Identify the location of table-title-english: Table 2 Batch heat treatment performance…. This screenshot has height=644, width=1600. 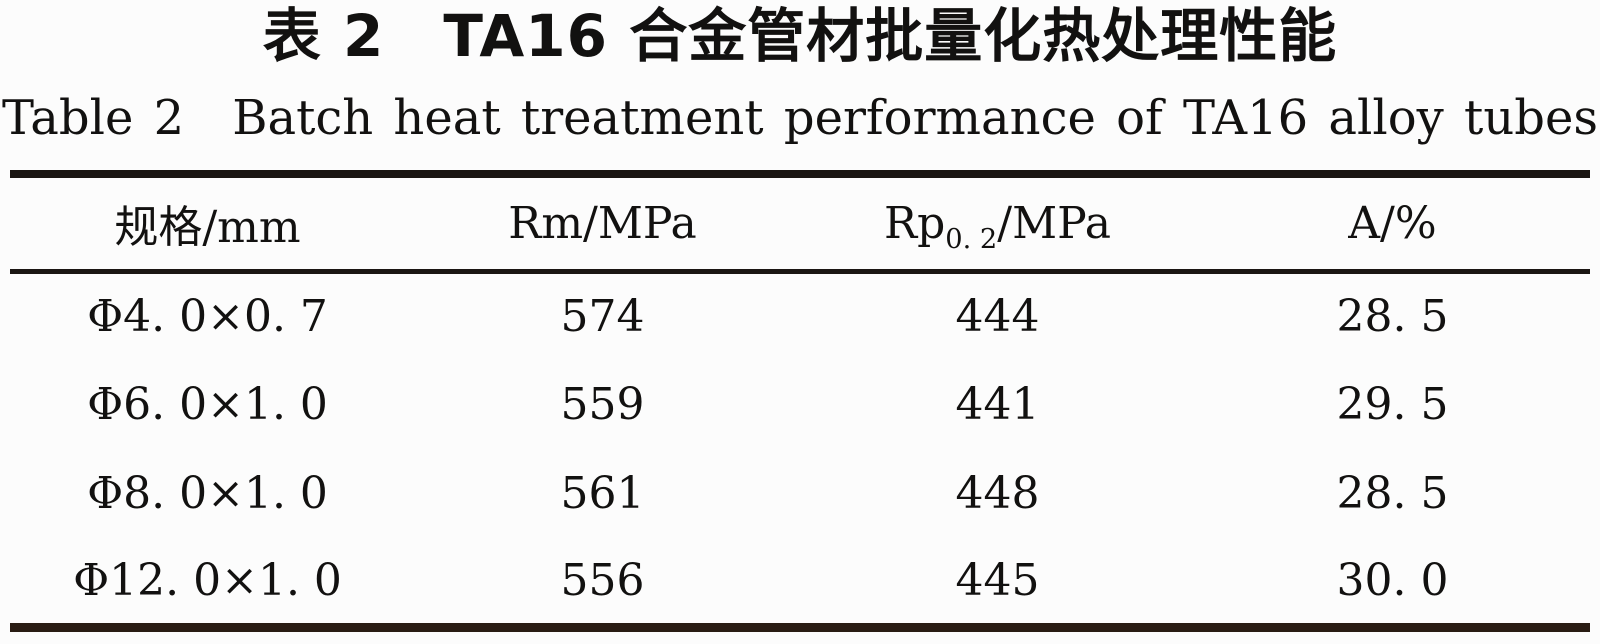
(800, 118).